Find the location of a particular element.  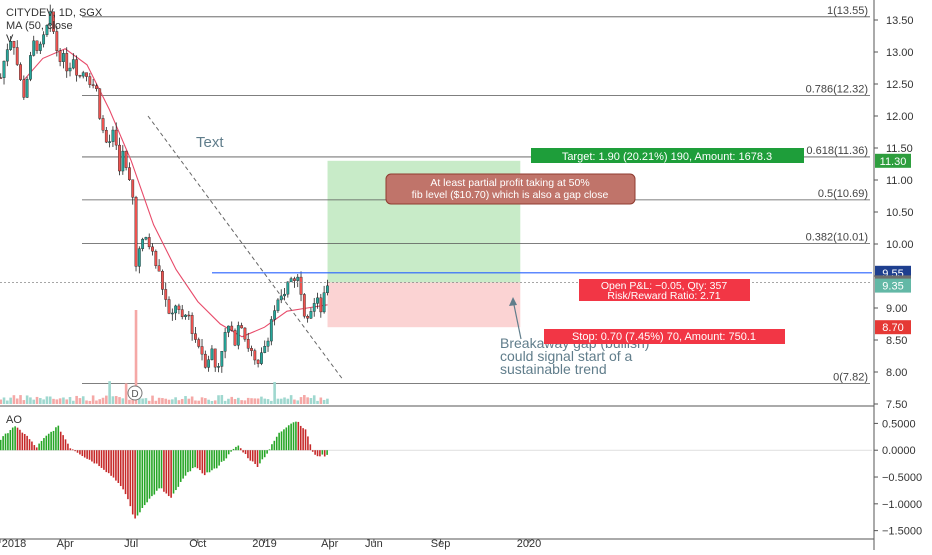

trend-line is located at coordinates (245, 247).